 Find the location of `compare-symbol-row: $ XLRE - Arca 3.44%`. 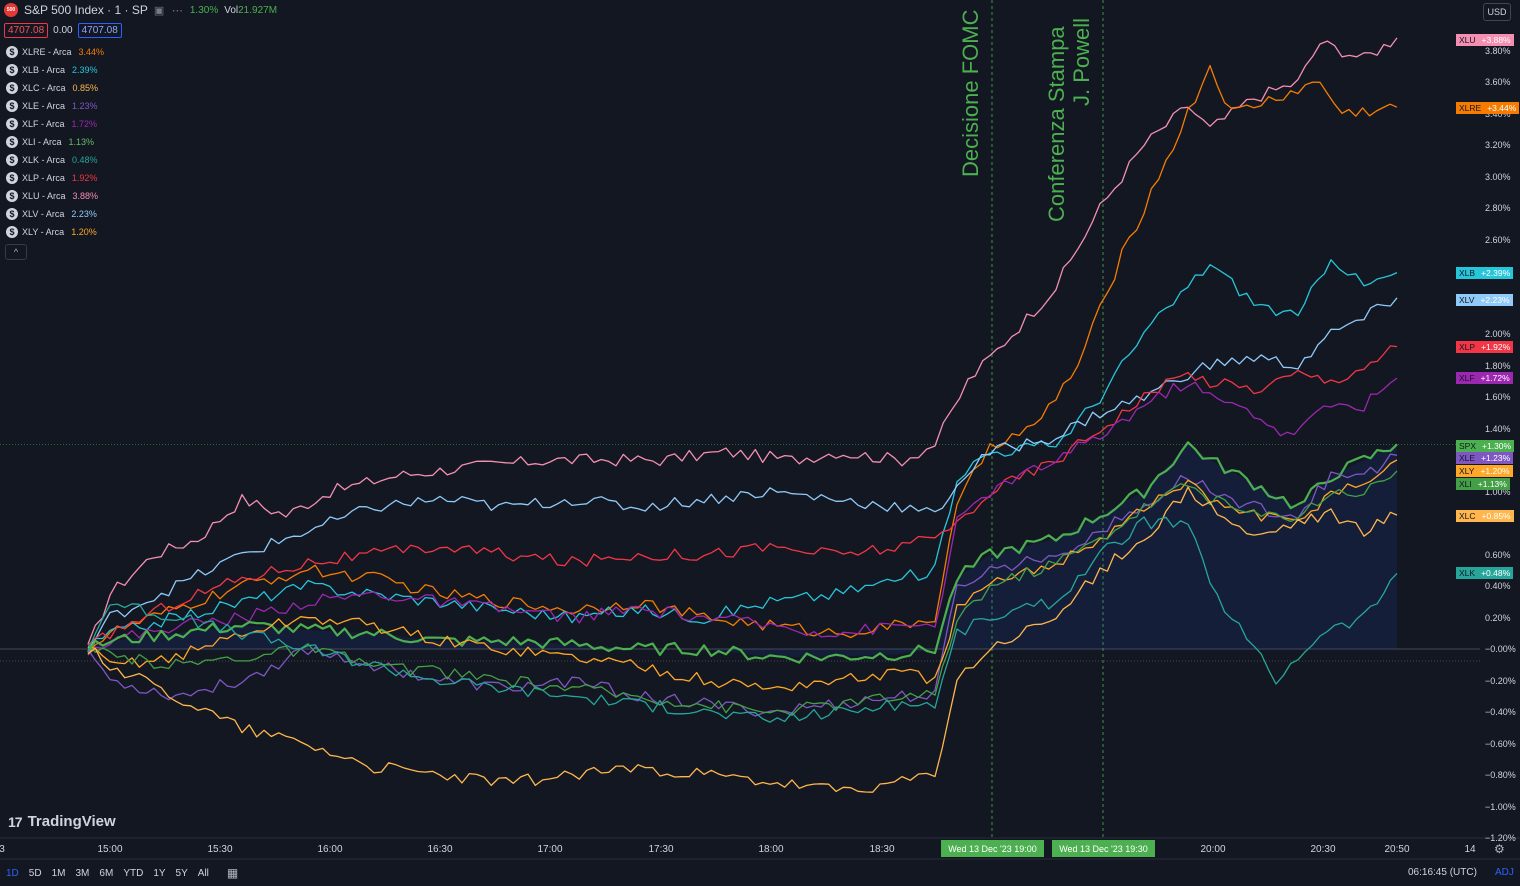

compare-symbol-row: $ XLRE - Arca 3.44% is located at coordinates (55, 52).